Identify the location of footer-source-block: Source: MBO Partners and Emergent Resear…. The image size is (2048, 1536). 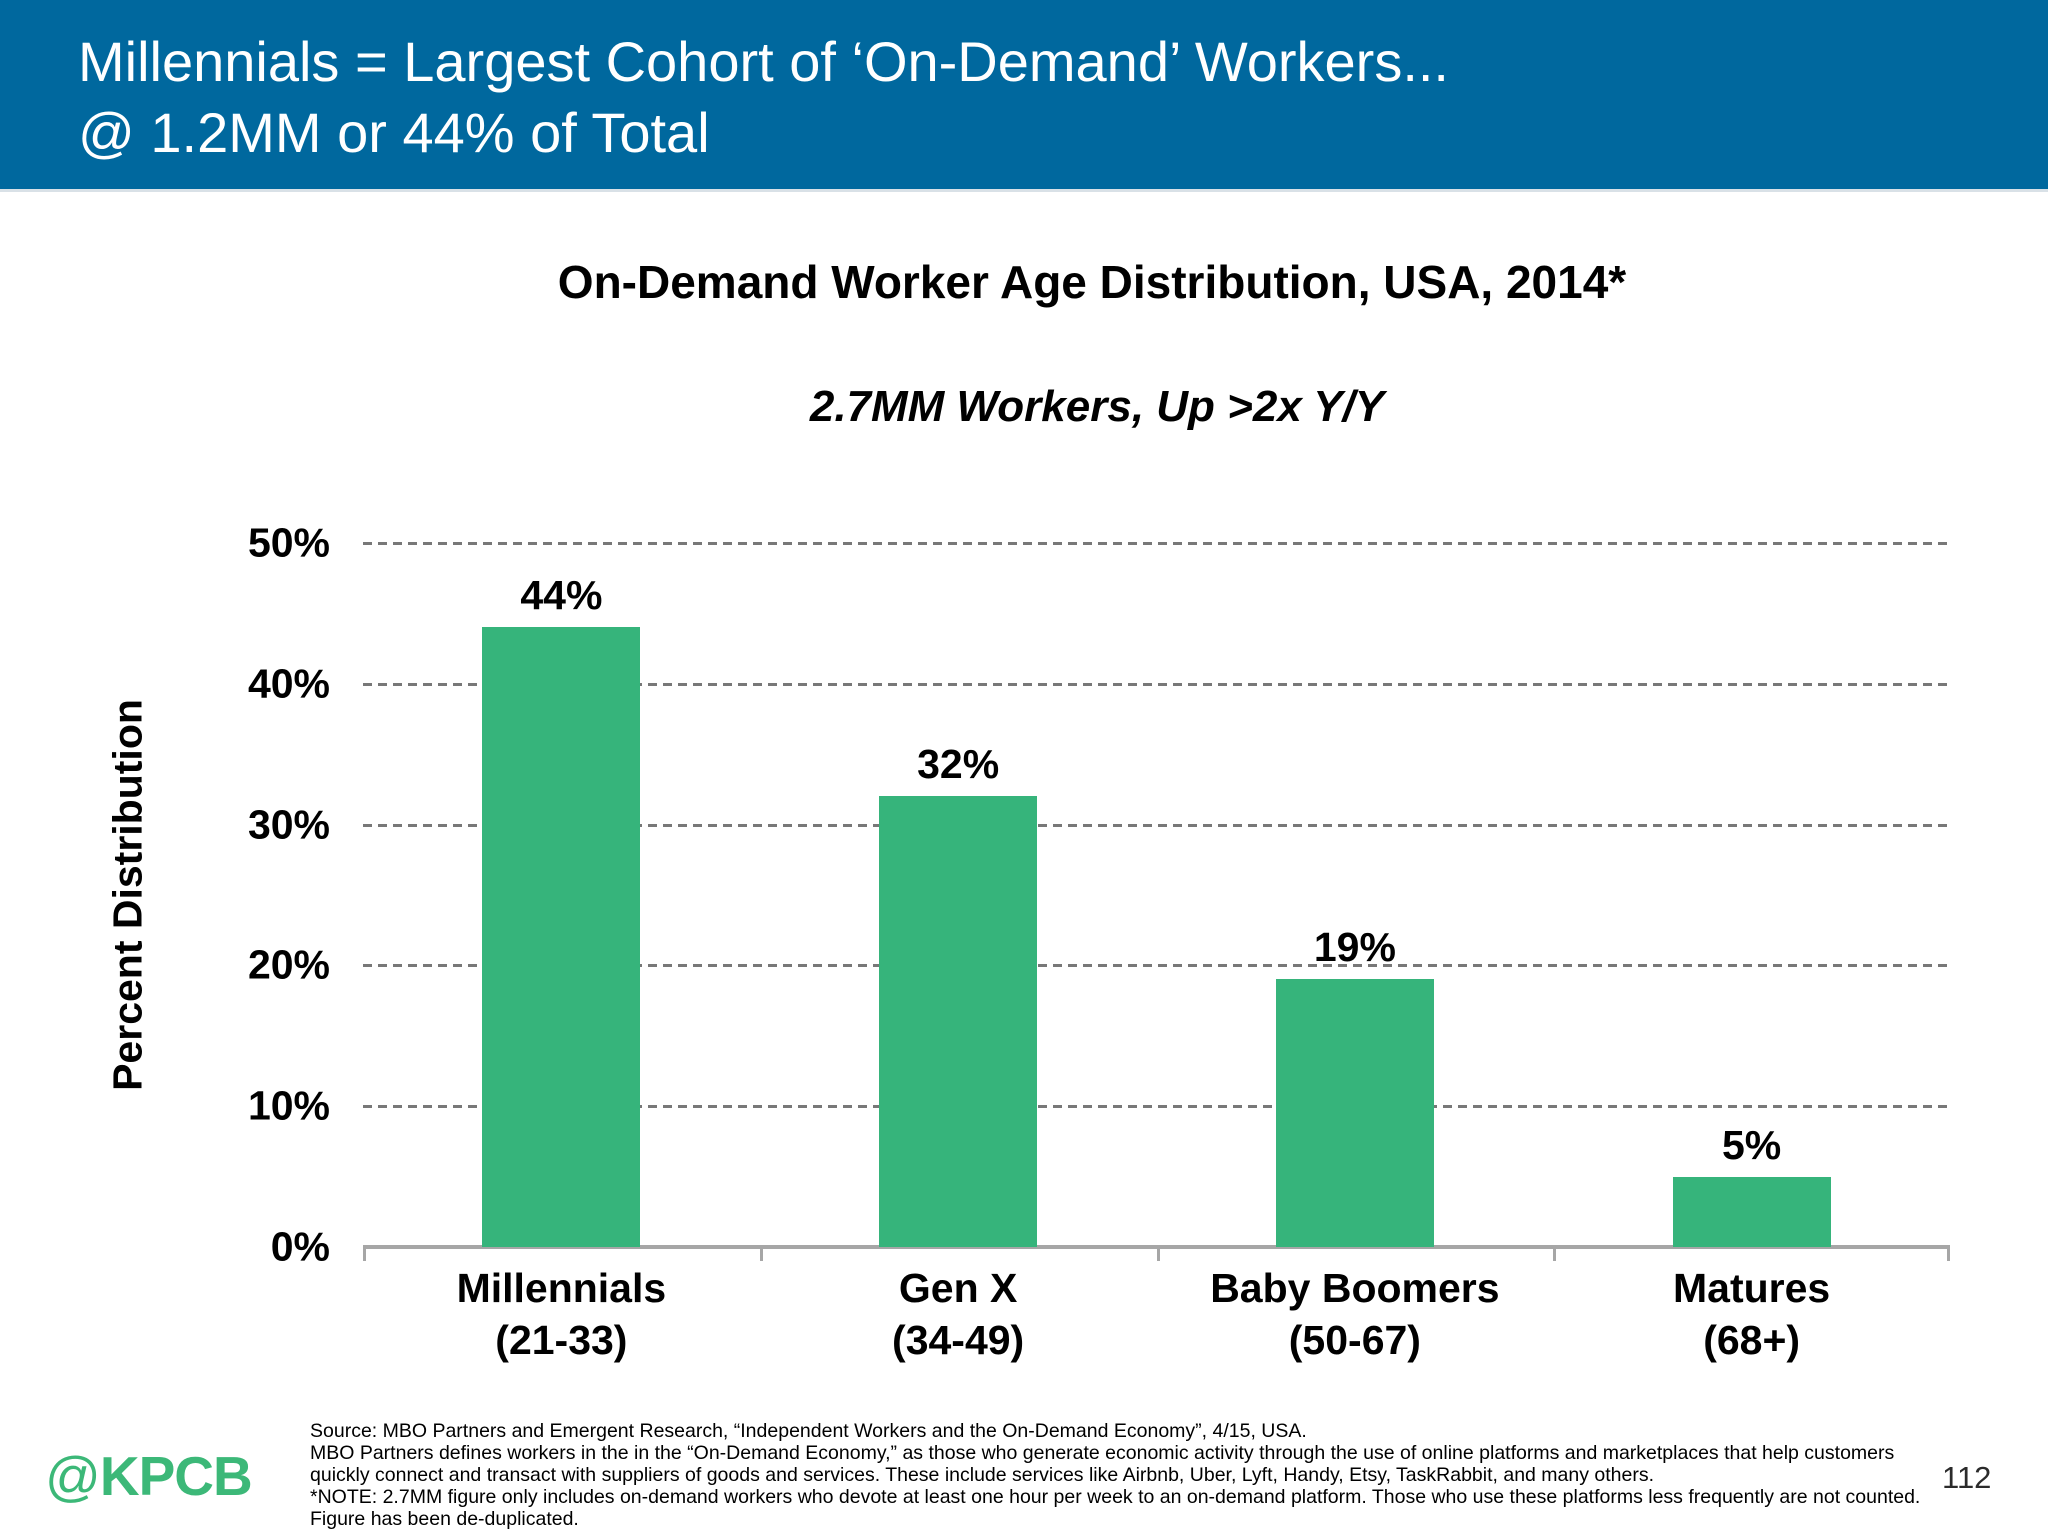
(1130, 1475).